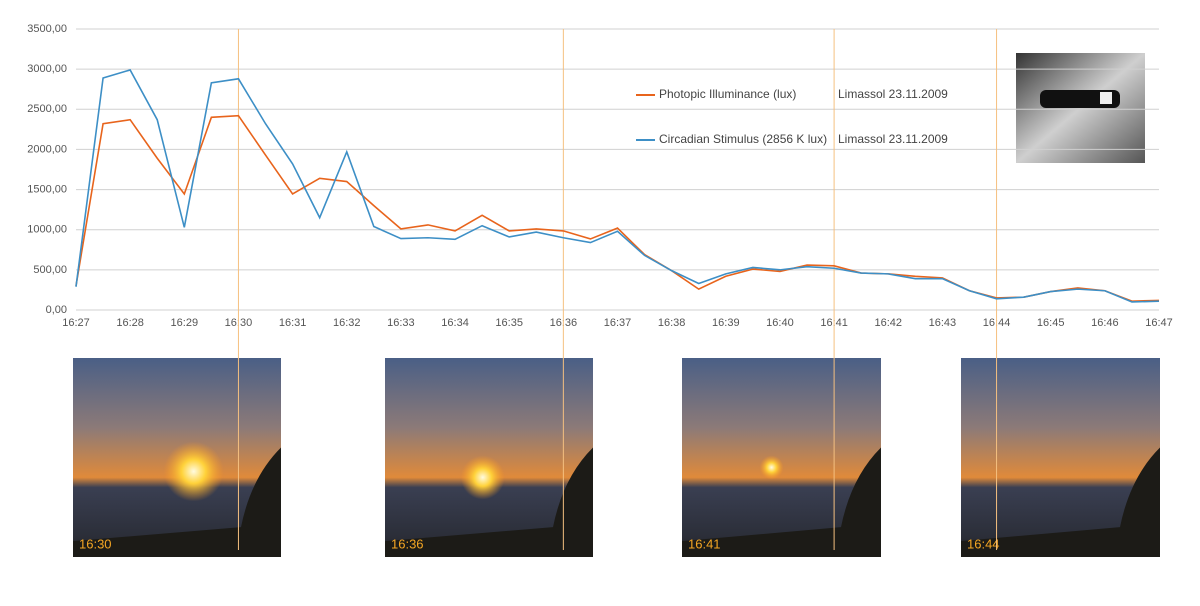 The height and width of the screenshot is (606, 1200). Describe the element at coordinates (76, 323) in the screenshot. I see `x-tick-label: 16:27` at that location.